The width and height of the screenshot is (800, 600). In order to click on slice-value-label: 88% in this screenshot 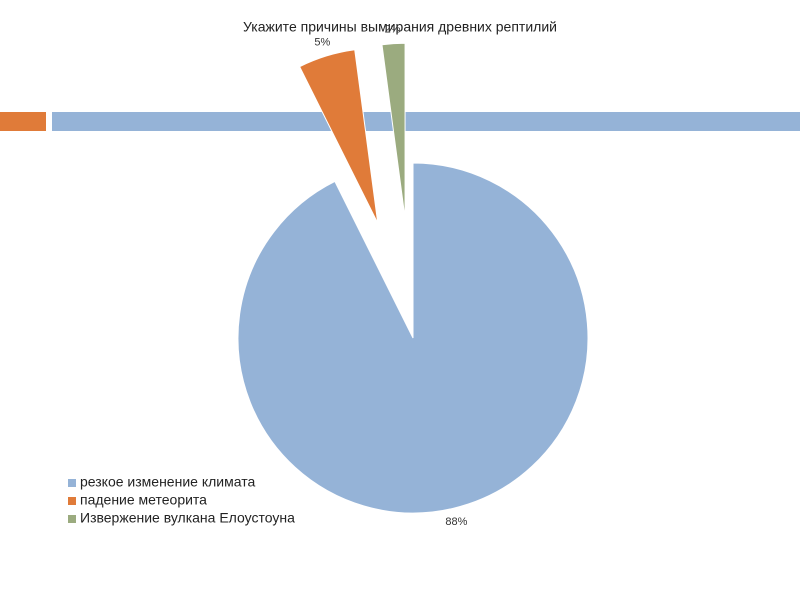, I will do `click(456, 522)`.